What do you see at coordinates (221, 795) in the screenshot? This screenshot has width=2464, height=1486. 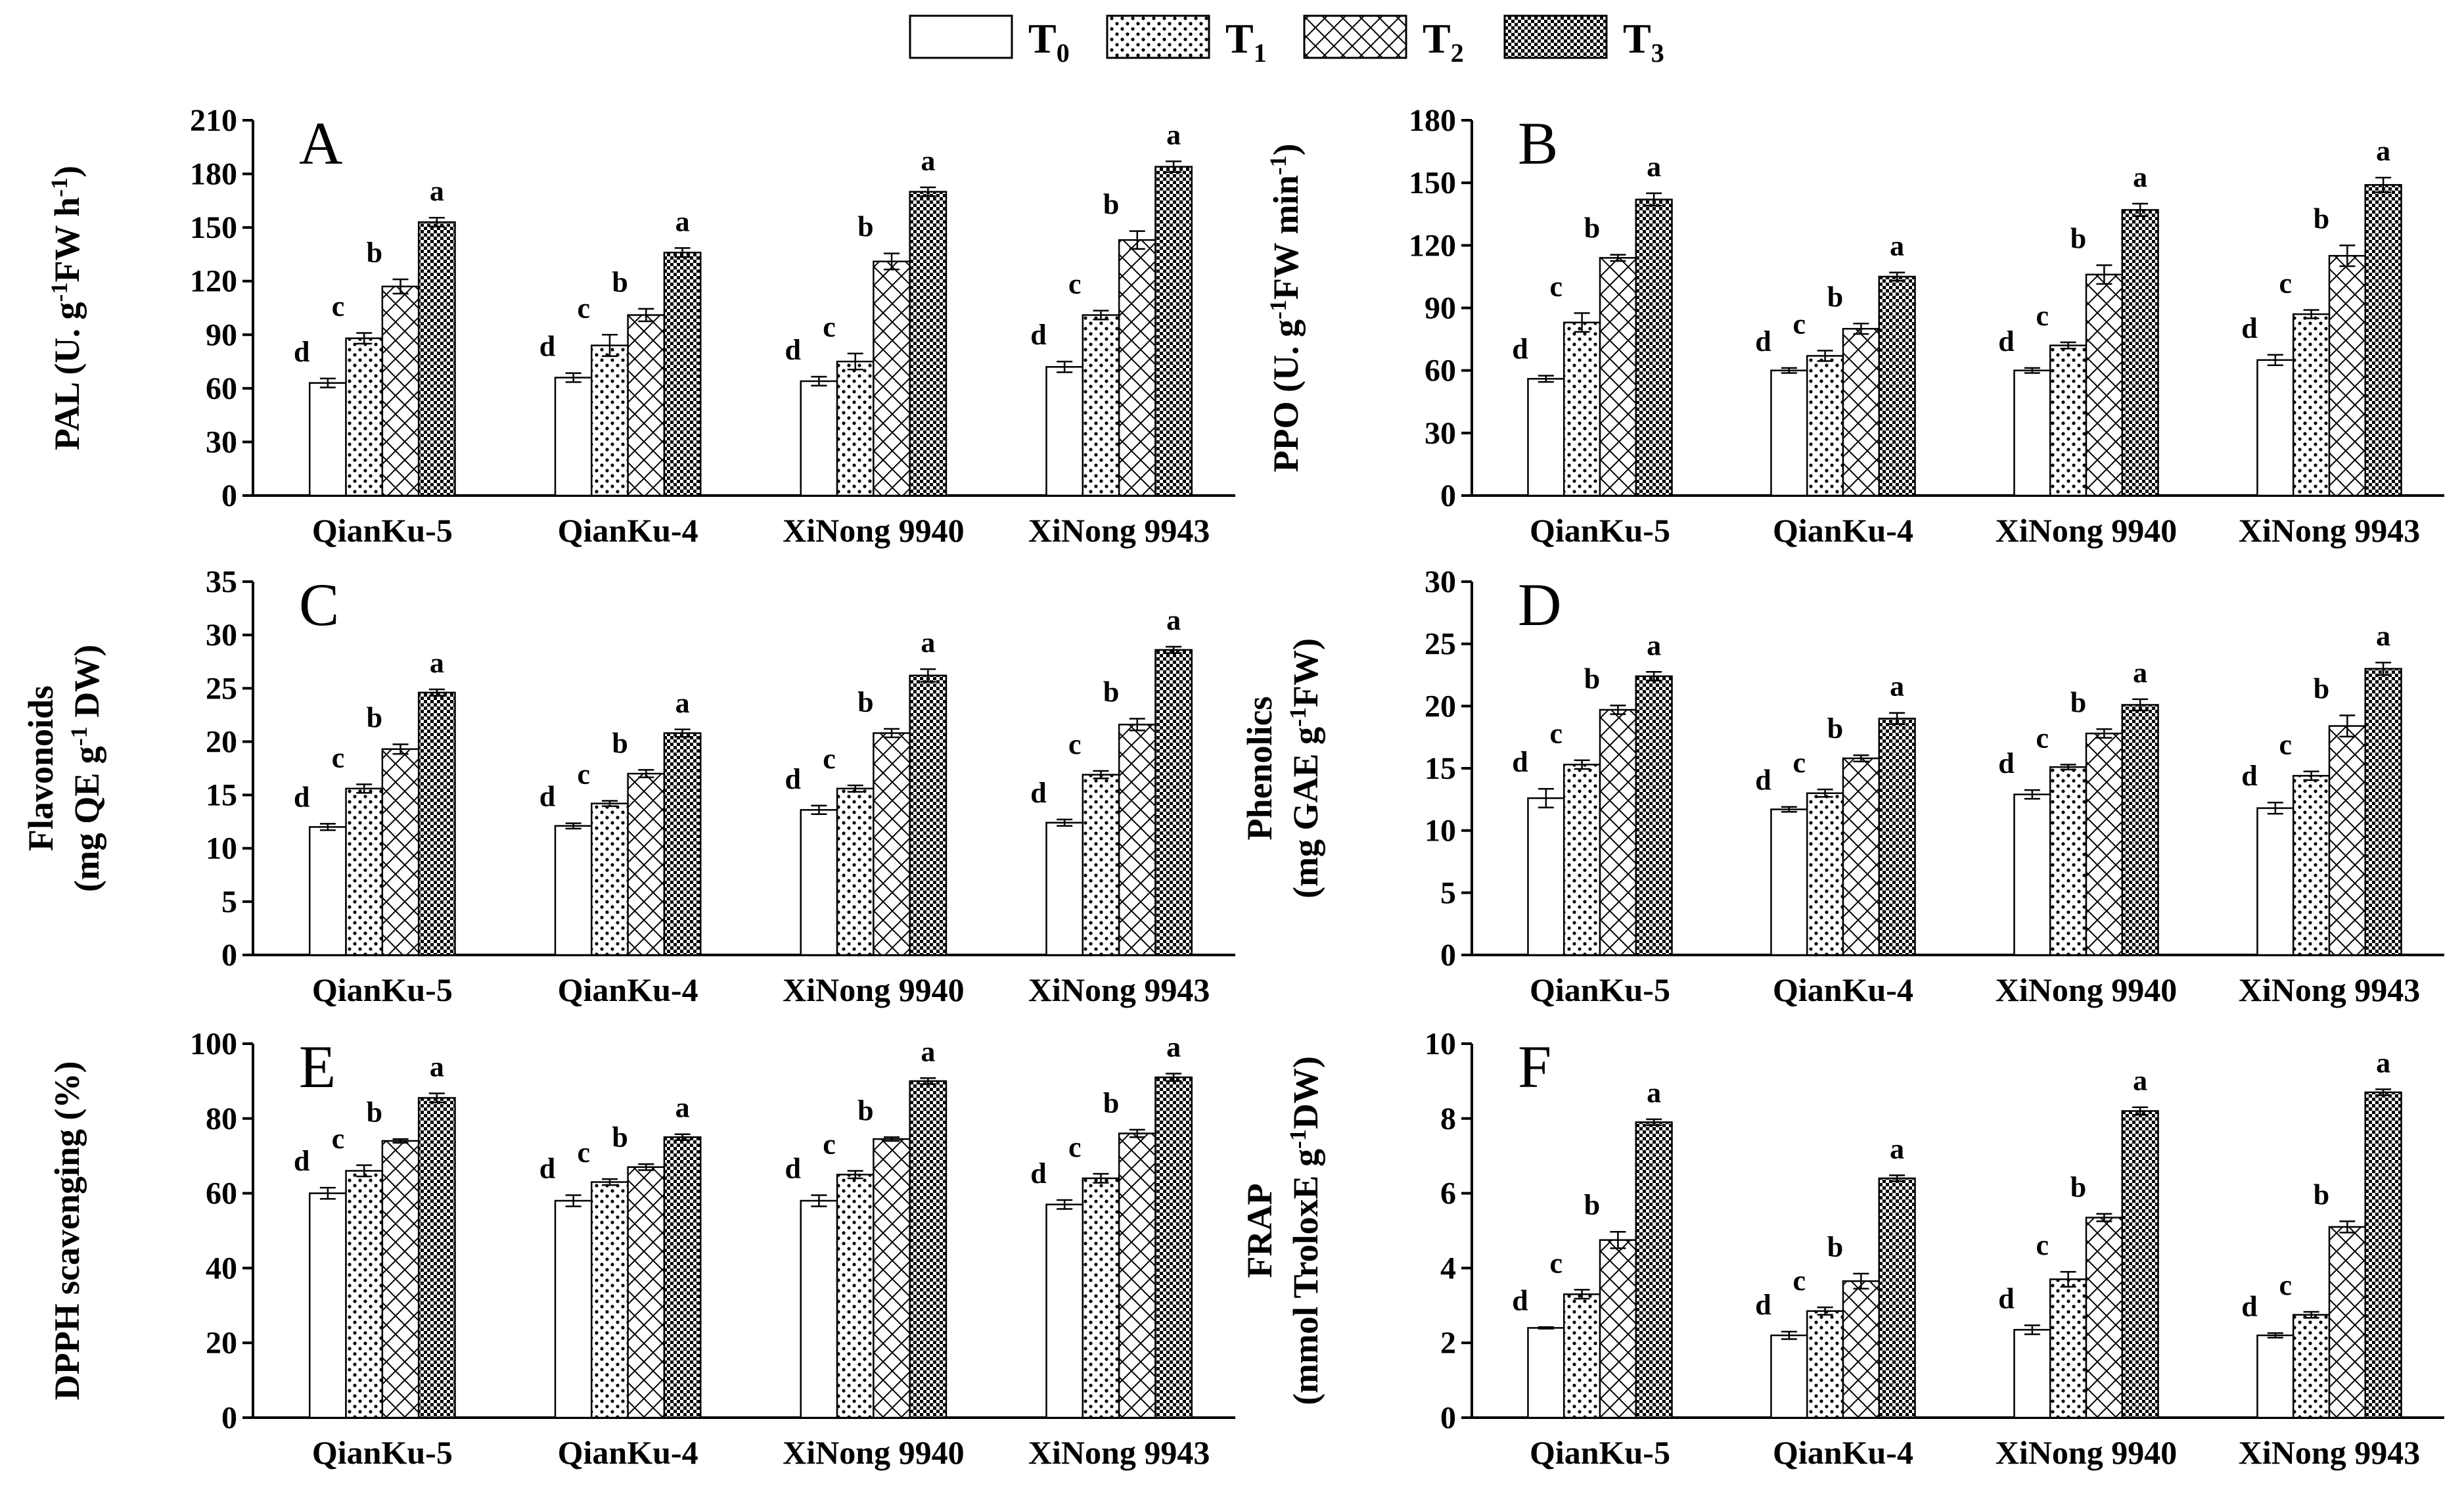 I see `y-tick-label: 15` at bounding box center [221, 795].